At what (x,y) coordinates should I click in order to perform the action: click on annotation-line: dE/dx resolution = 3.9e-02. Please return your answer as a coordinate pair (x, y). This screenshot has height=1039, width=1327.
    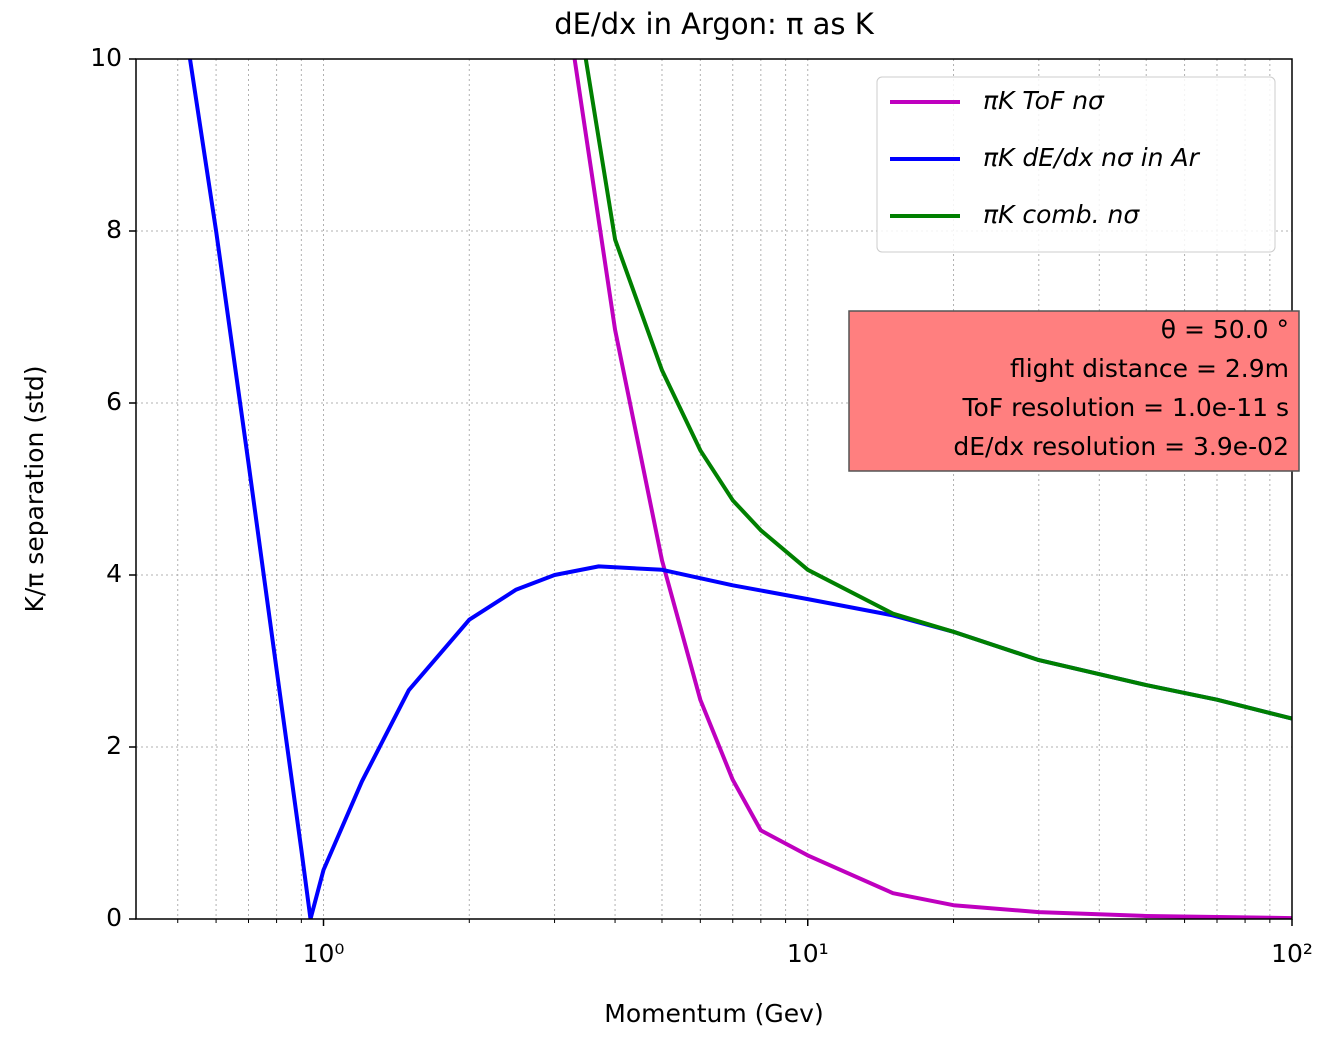
    Looking at the image, I should click on (1121, 446).